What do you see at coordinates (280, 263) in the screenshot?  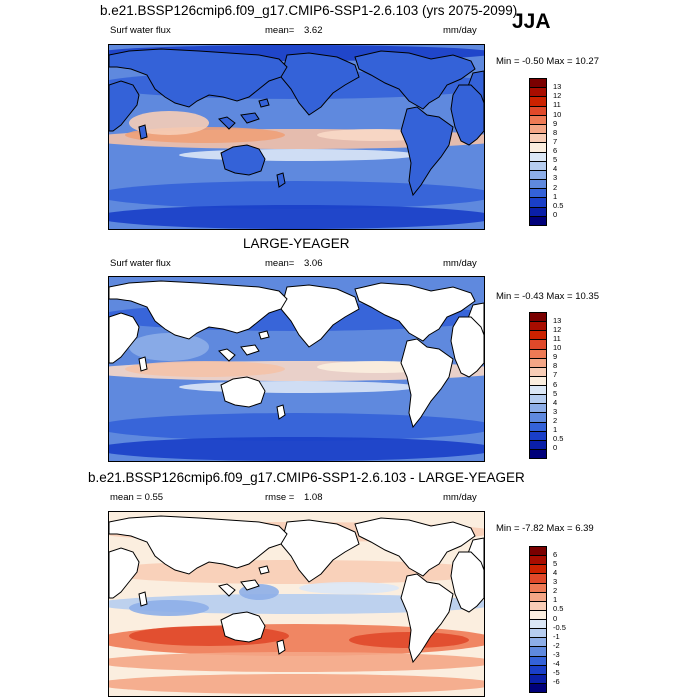 I see `panel-2-mean-label: mean=` at bounding box center [280, 263].